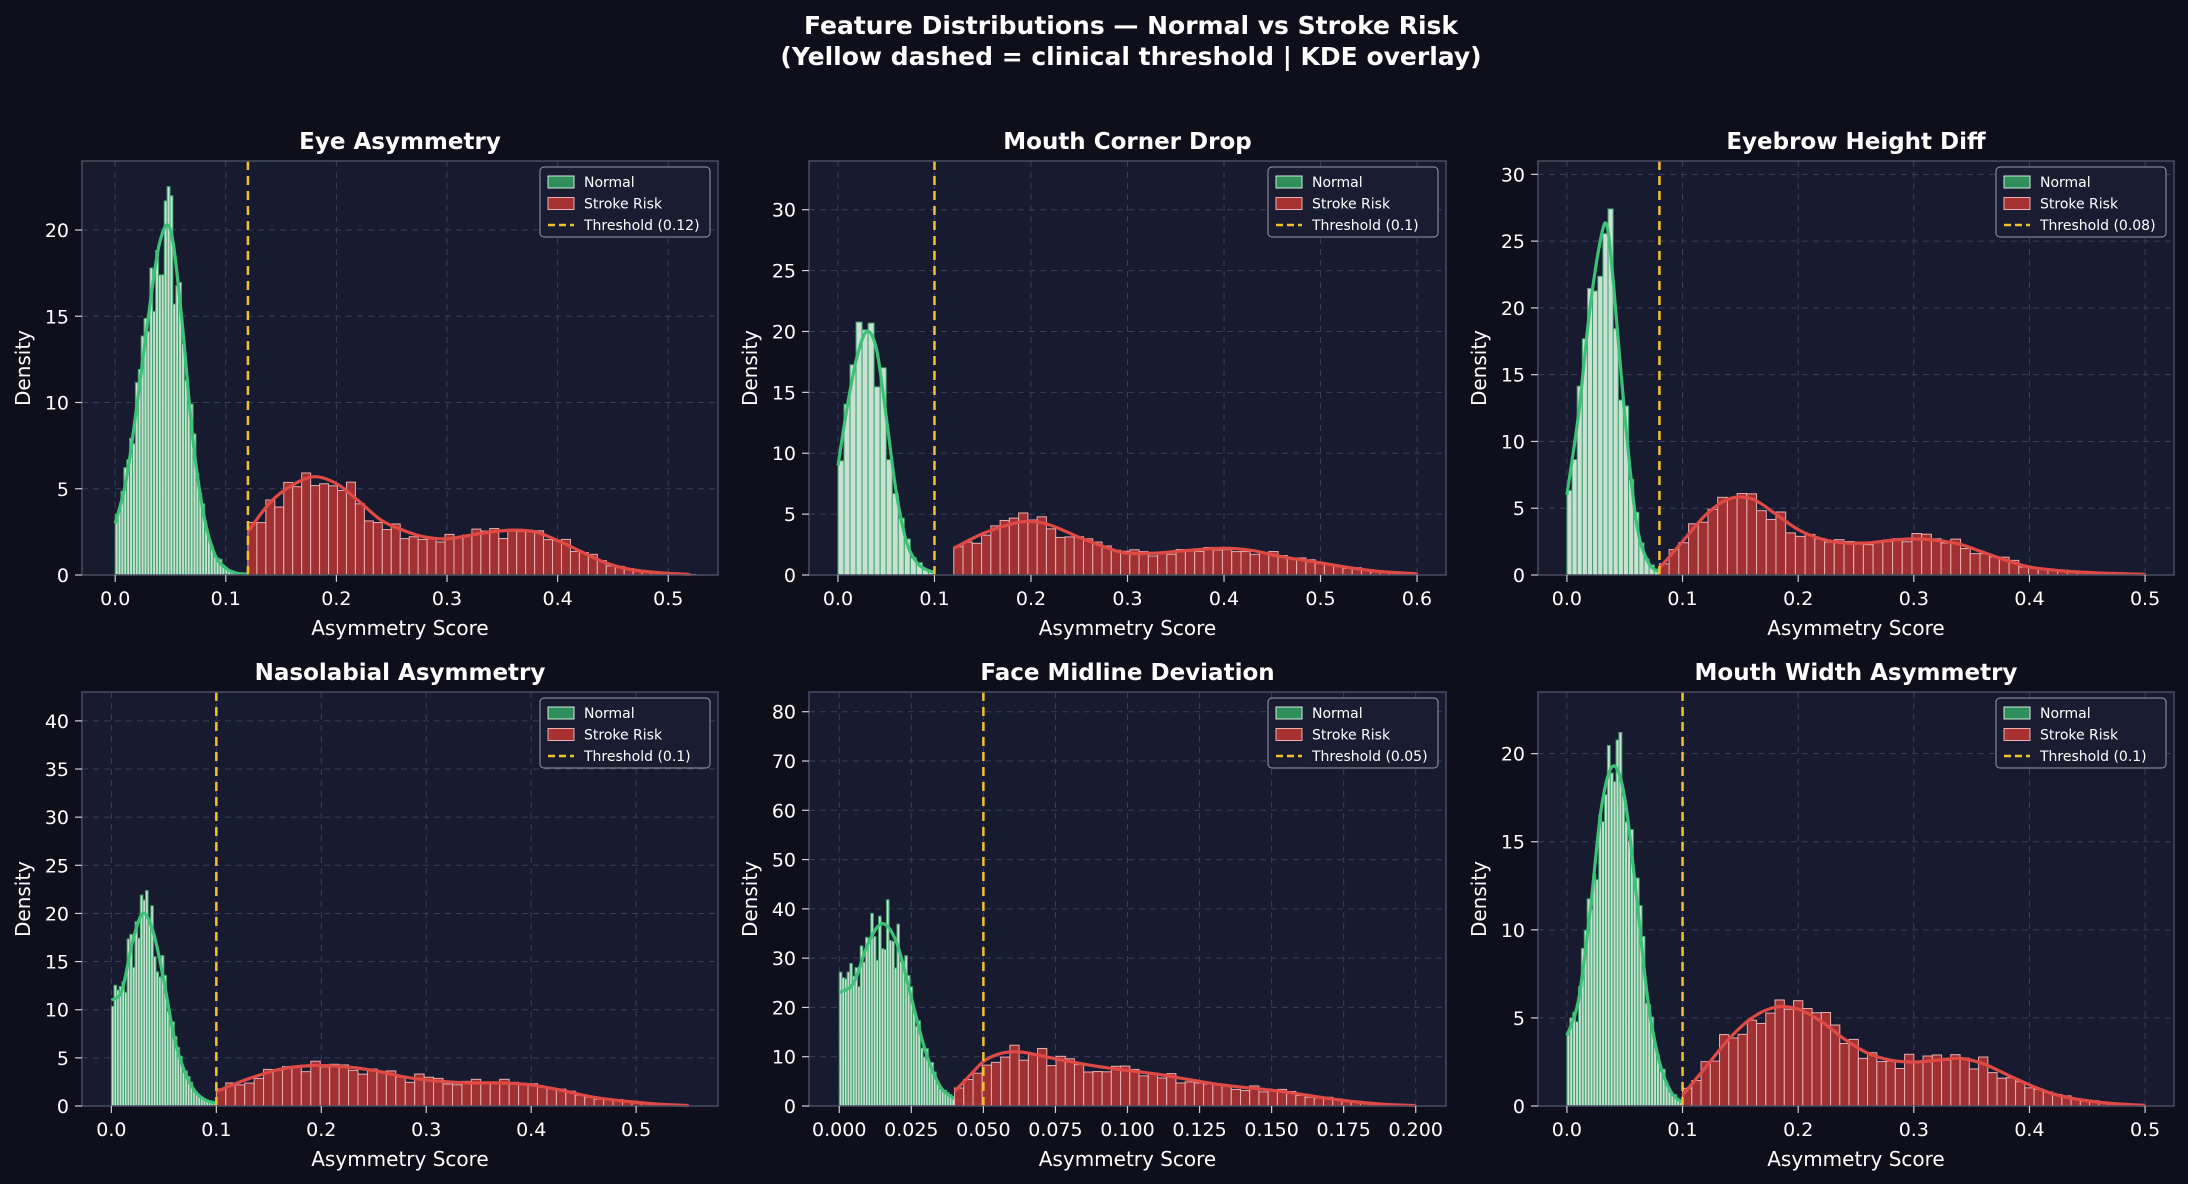  I want to click on y-tick-label: 40, so click(57, 722).